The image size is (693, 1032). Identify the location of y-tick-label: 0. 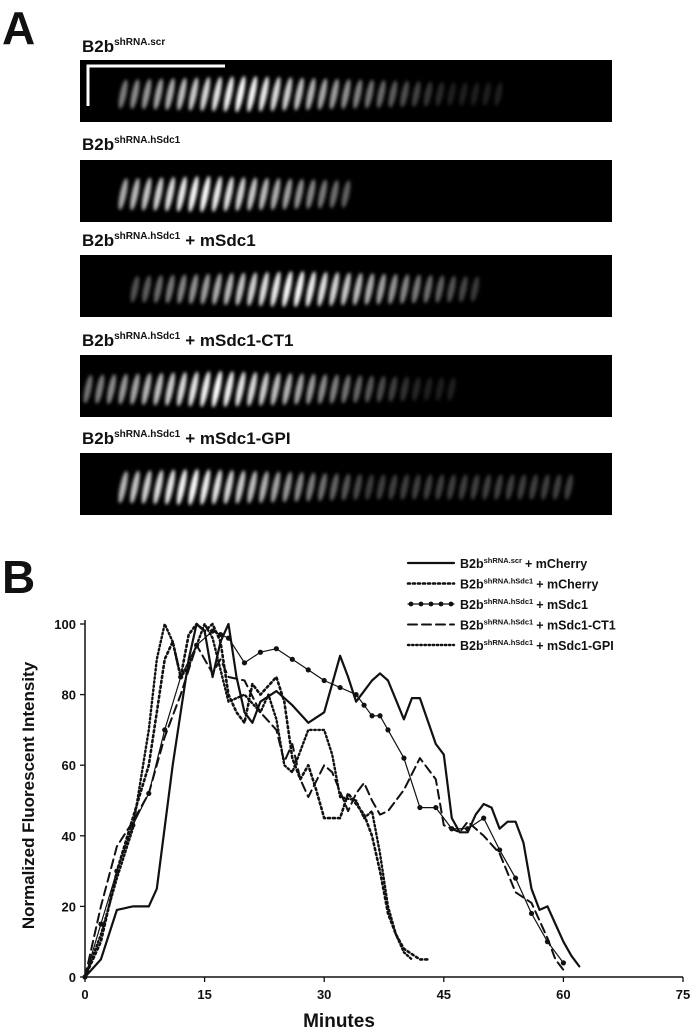
(72, 977).